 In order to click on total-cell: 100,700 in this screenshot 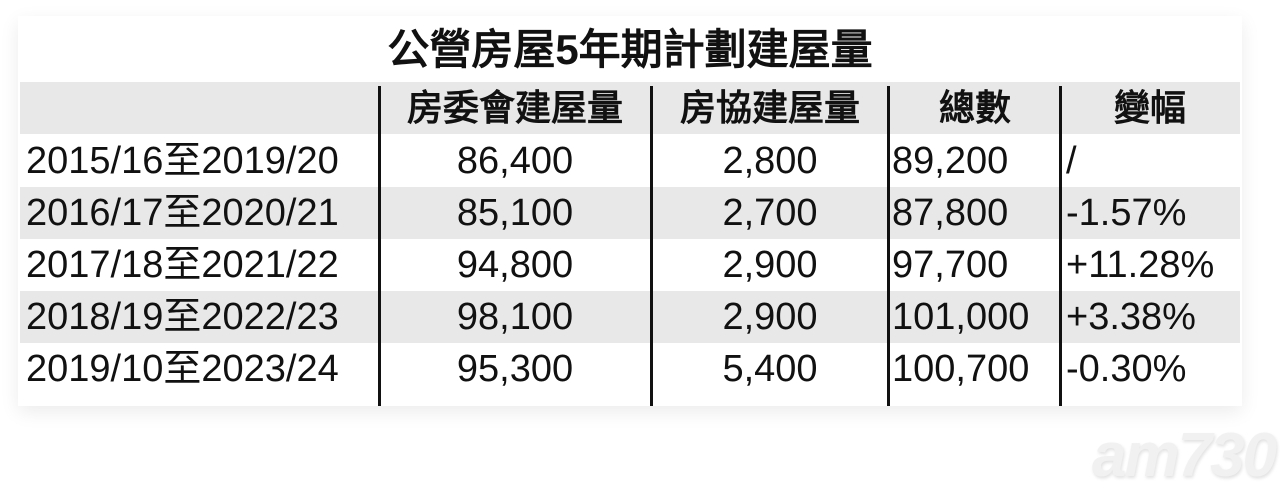, I will do `click(961, 369)`.